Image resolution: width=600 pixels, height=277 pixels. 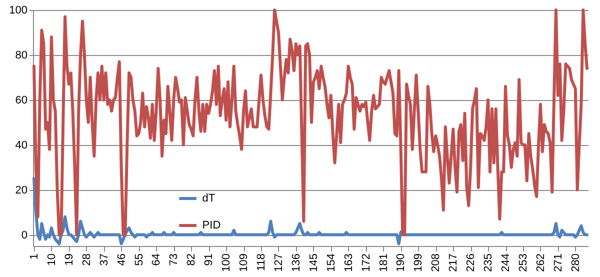 What do you see at coordinates (384, 263) in the screenshot?
I see `x-tick-label: 181` at bounding box center [384, 263].